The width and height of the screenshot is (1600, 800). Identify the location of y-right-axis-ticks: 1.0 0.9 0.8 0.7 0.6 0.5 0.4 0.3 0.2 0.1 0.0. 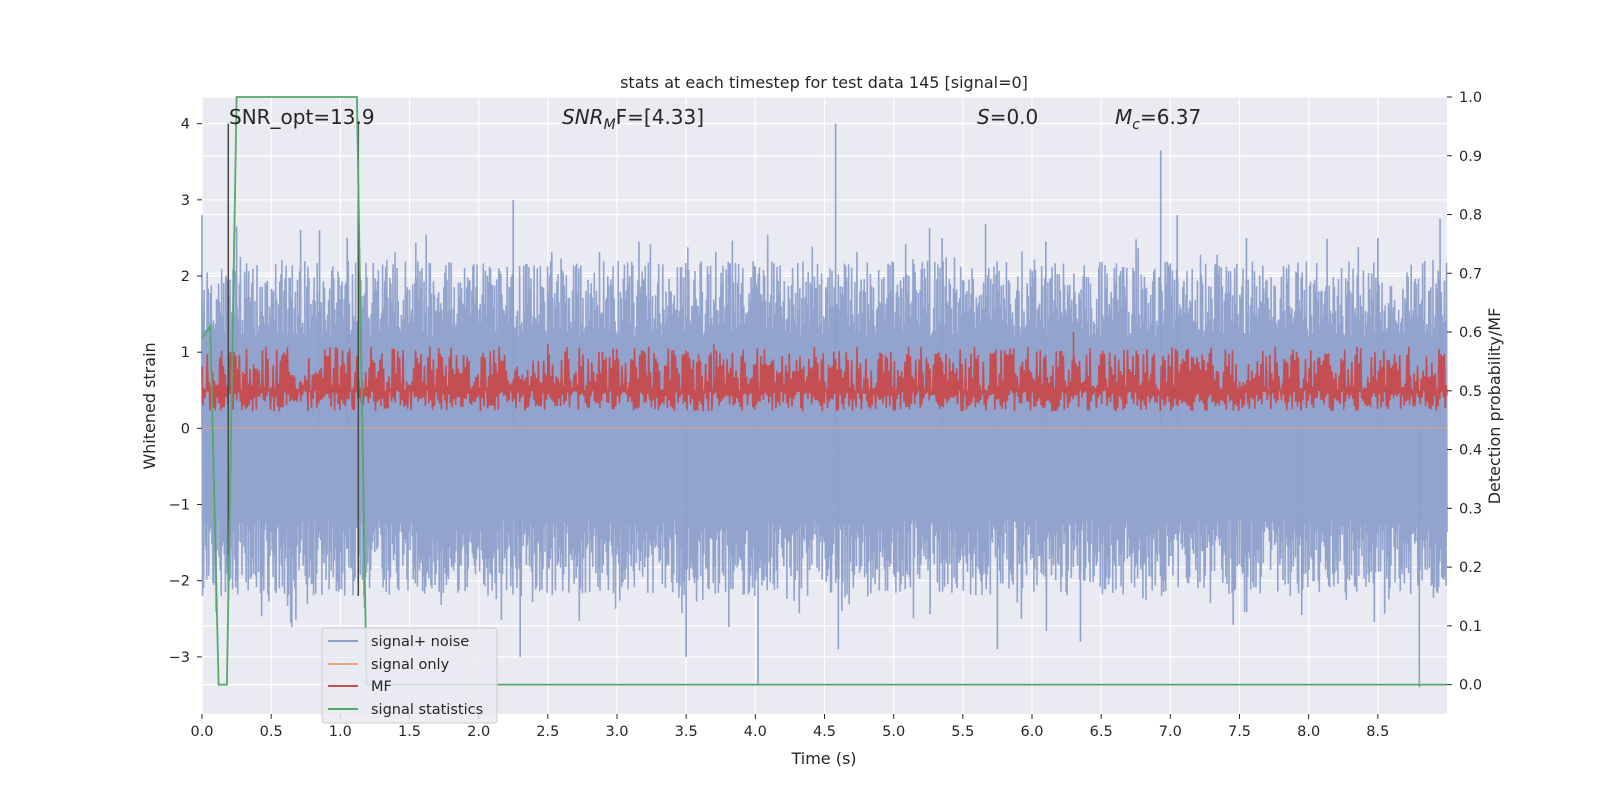
(1464, 392).